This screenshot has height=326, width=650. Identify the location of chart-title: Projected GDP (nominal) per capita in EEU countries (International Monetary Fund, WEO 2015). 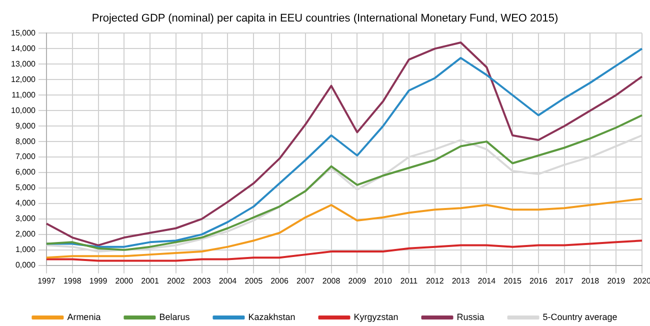
(325, 18).